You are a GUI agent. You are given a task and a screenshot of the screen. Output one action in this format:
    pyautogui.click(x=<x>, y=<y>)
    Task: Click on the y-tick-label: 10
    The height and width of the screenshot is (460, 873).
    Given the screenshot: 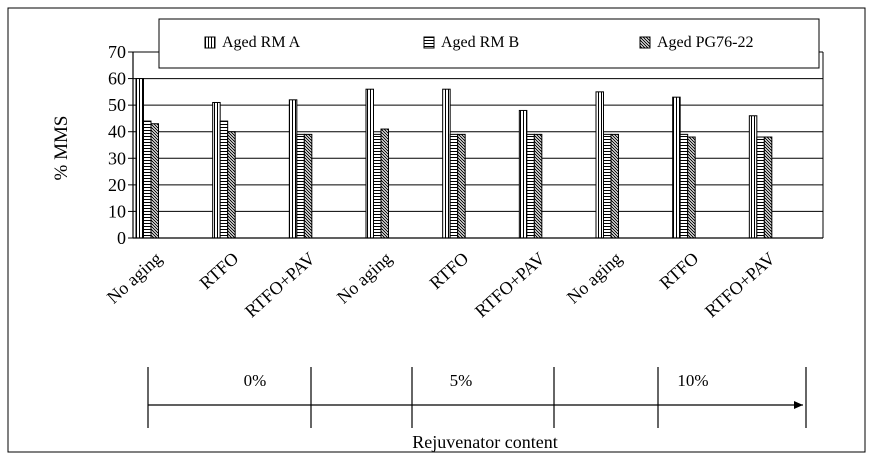 What is the action you would take?
    pyautogui.click(x=117, y=211)
    